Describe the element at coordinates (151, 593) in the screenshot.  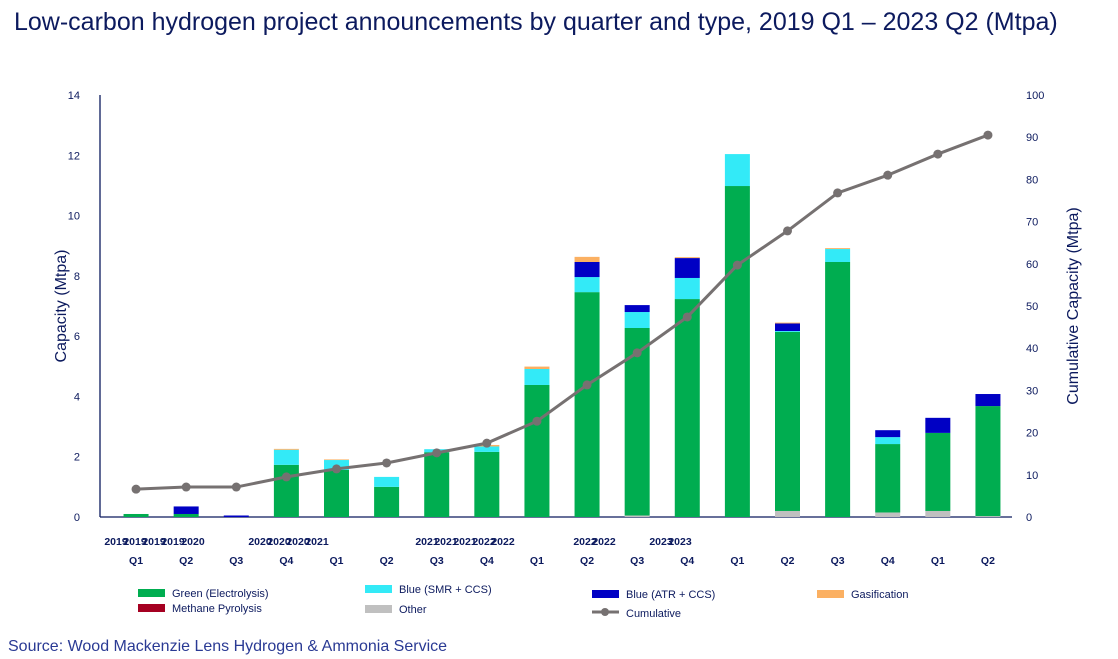
I see `legend-swatch-green-electrolysis-` at that location.